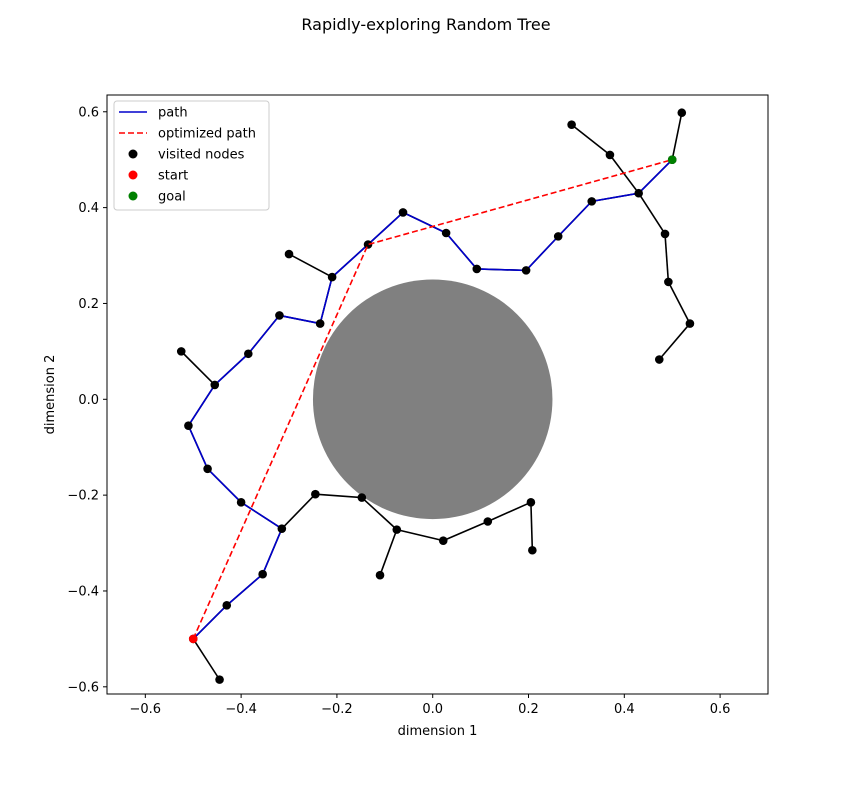 This screenshot has width=852, height=785. Describe the element at coordinates (146, 709) in the screenshot. I see `x-tick-label: −0.6` at that location.